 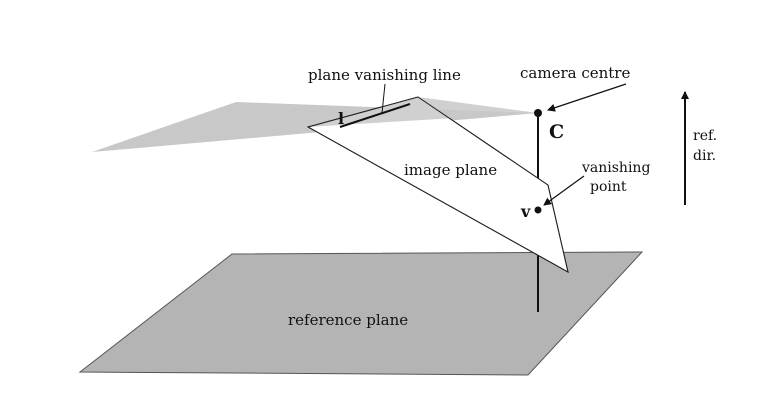 What do you see at coordinates (556, 132) in the screenshot?
I see `label-point-c: C` at bounding box center [556, 132].